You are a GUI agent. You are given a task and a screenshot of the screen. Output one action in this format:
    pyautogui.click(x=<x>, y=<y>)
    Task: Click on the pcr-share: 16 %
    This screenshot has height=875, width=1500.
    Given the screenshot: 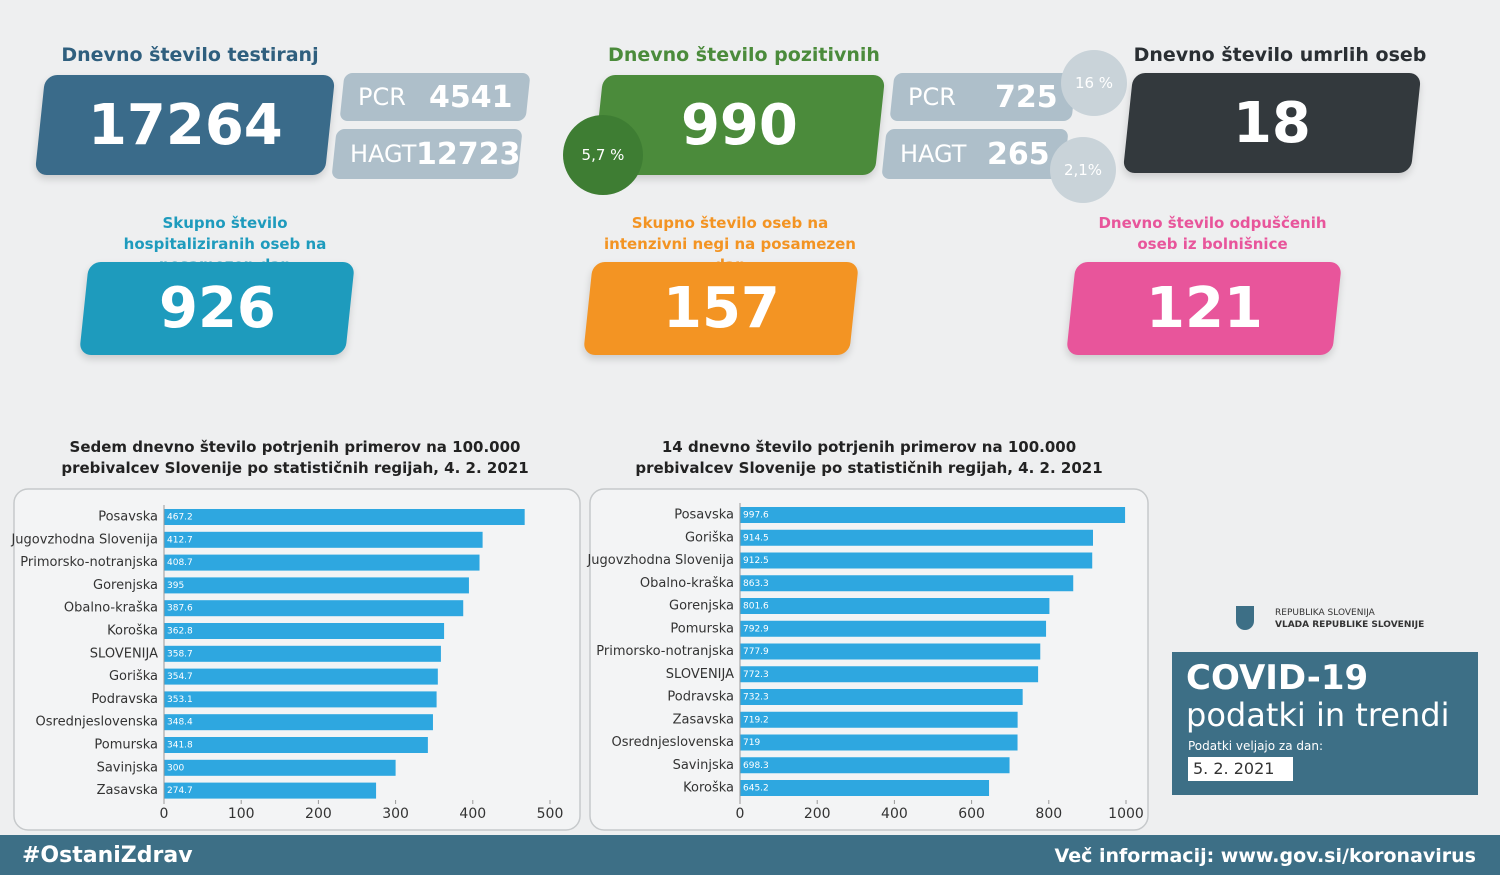 What is the action you would take?
    pyautogui.click(x=1094, y=83)
    